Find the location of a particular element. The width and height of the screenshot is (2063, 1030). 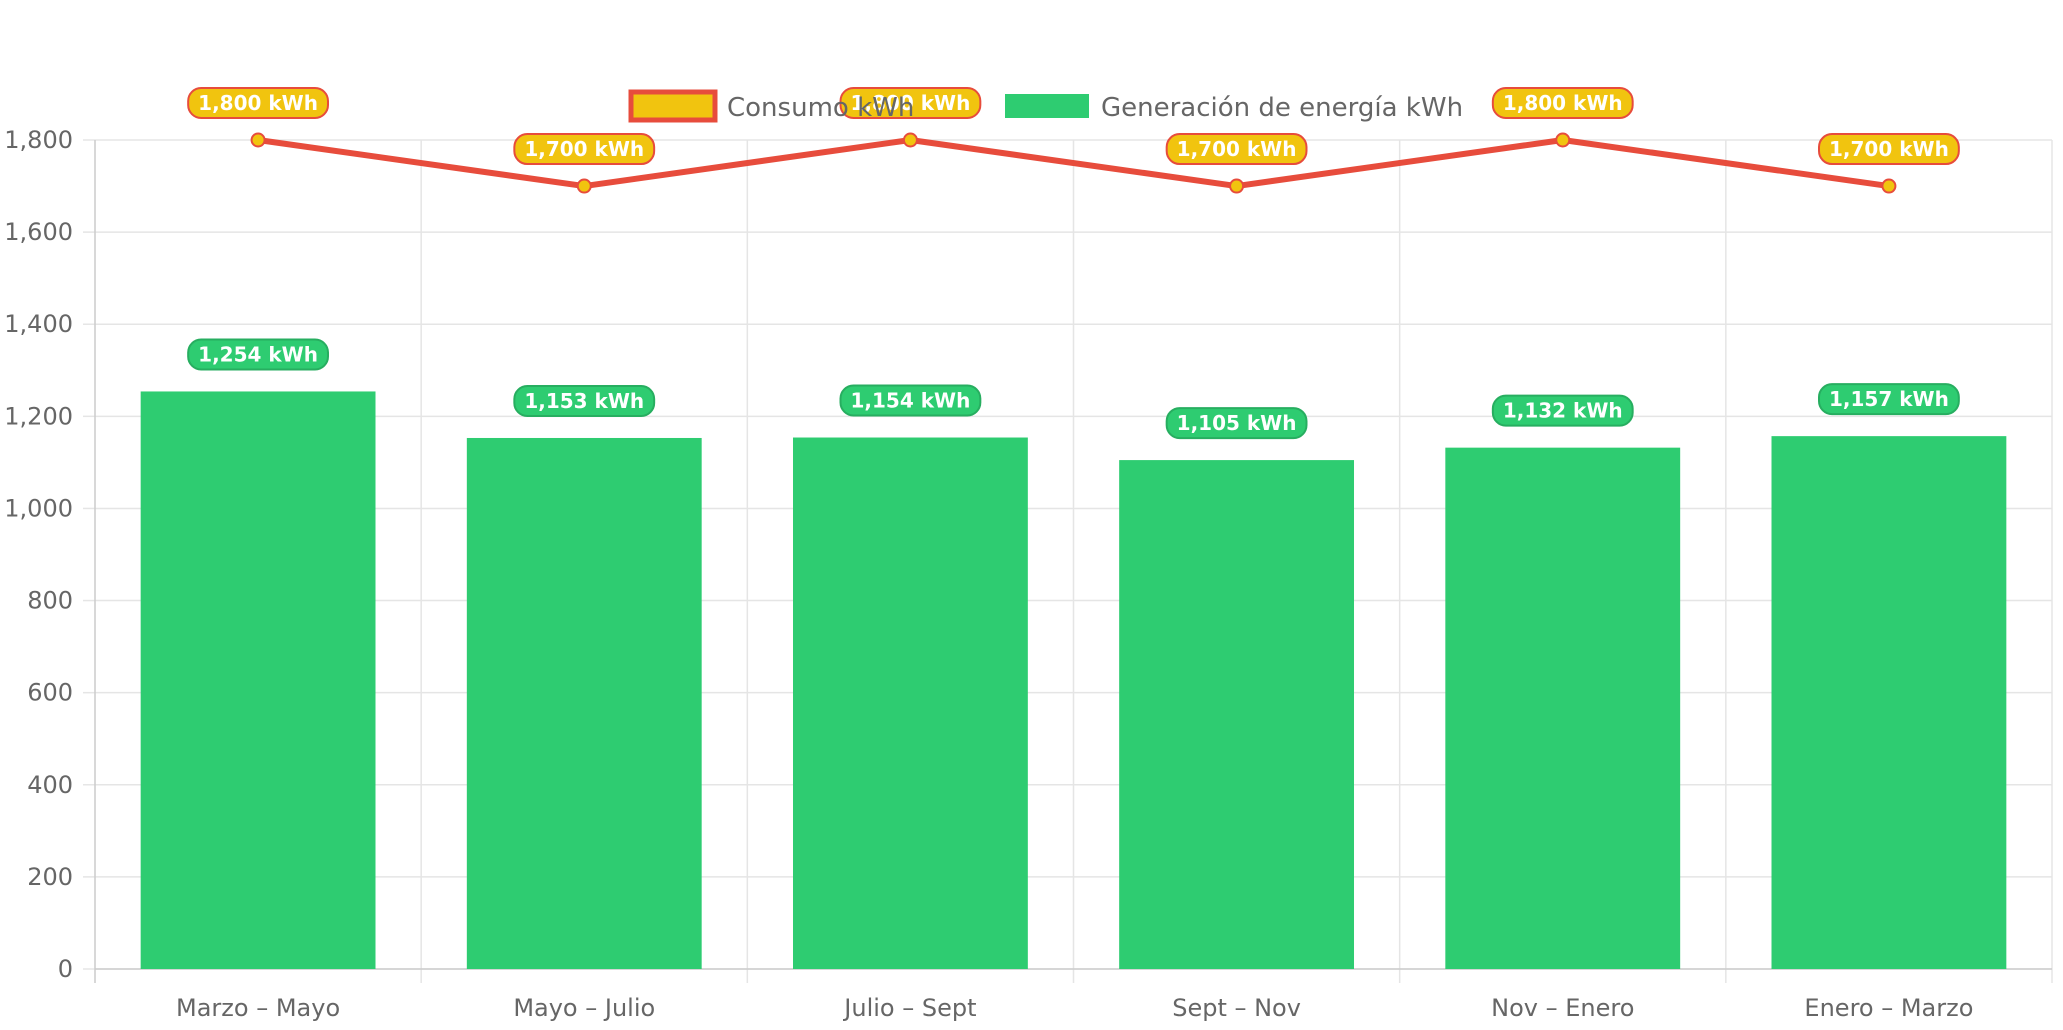

bar-data-label: 1,153 kWh is located at coordinates (584, 400).